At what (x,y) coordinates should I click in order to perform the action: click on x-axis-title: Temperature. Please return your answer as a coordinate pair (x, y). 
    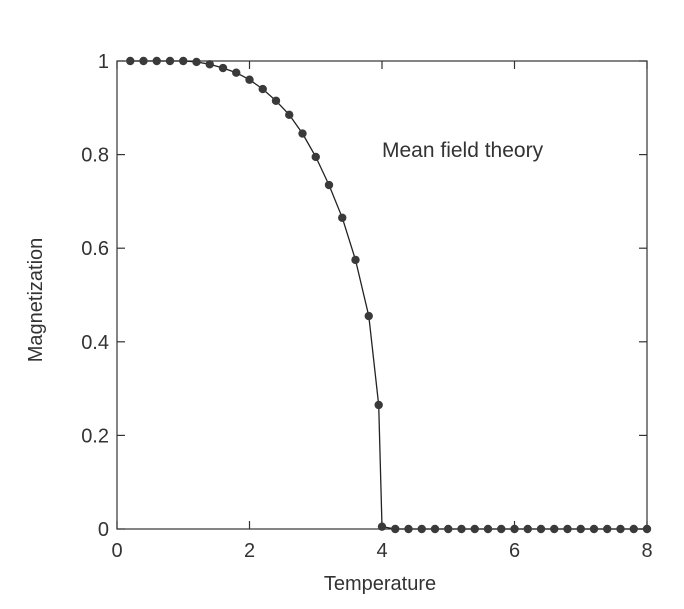
    Looking at the image, I should click on (380, 584).